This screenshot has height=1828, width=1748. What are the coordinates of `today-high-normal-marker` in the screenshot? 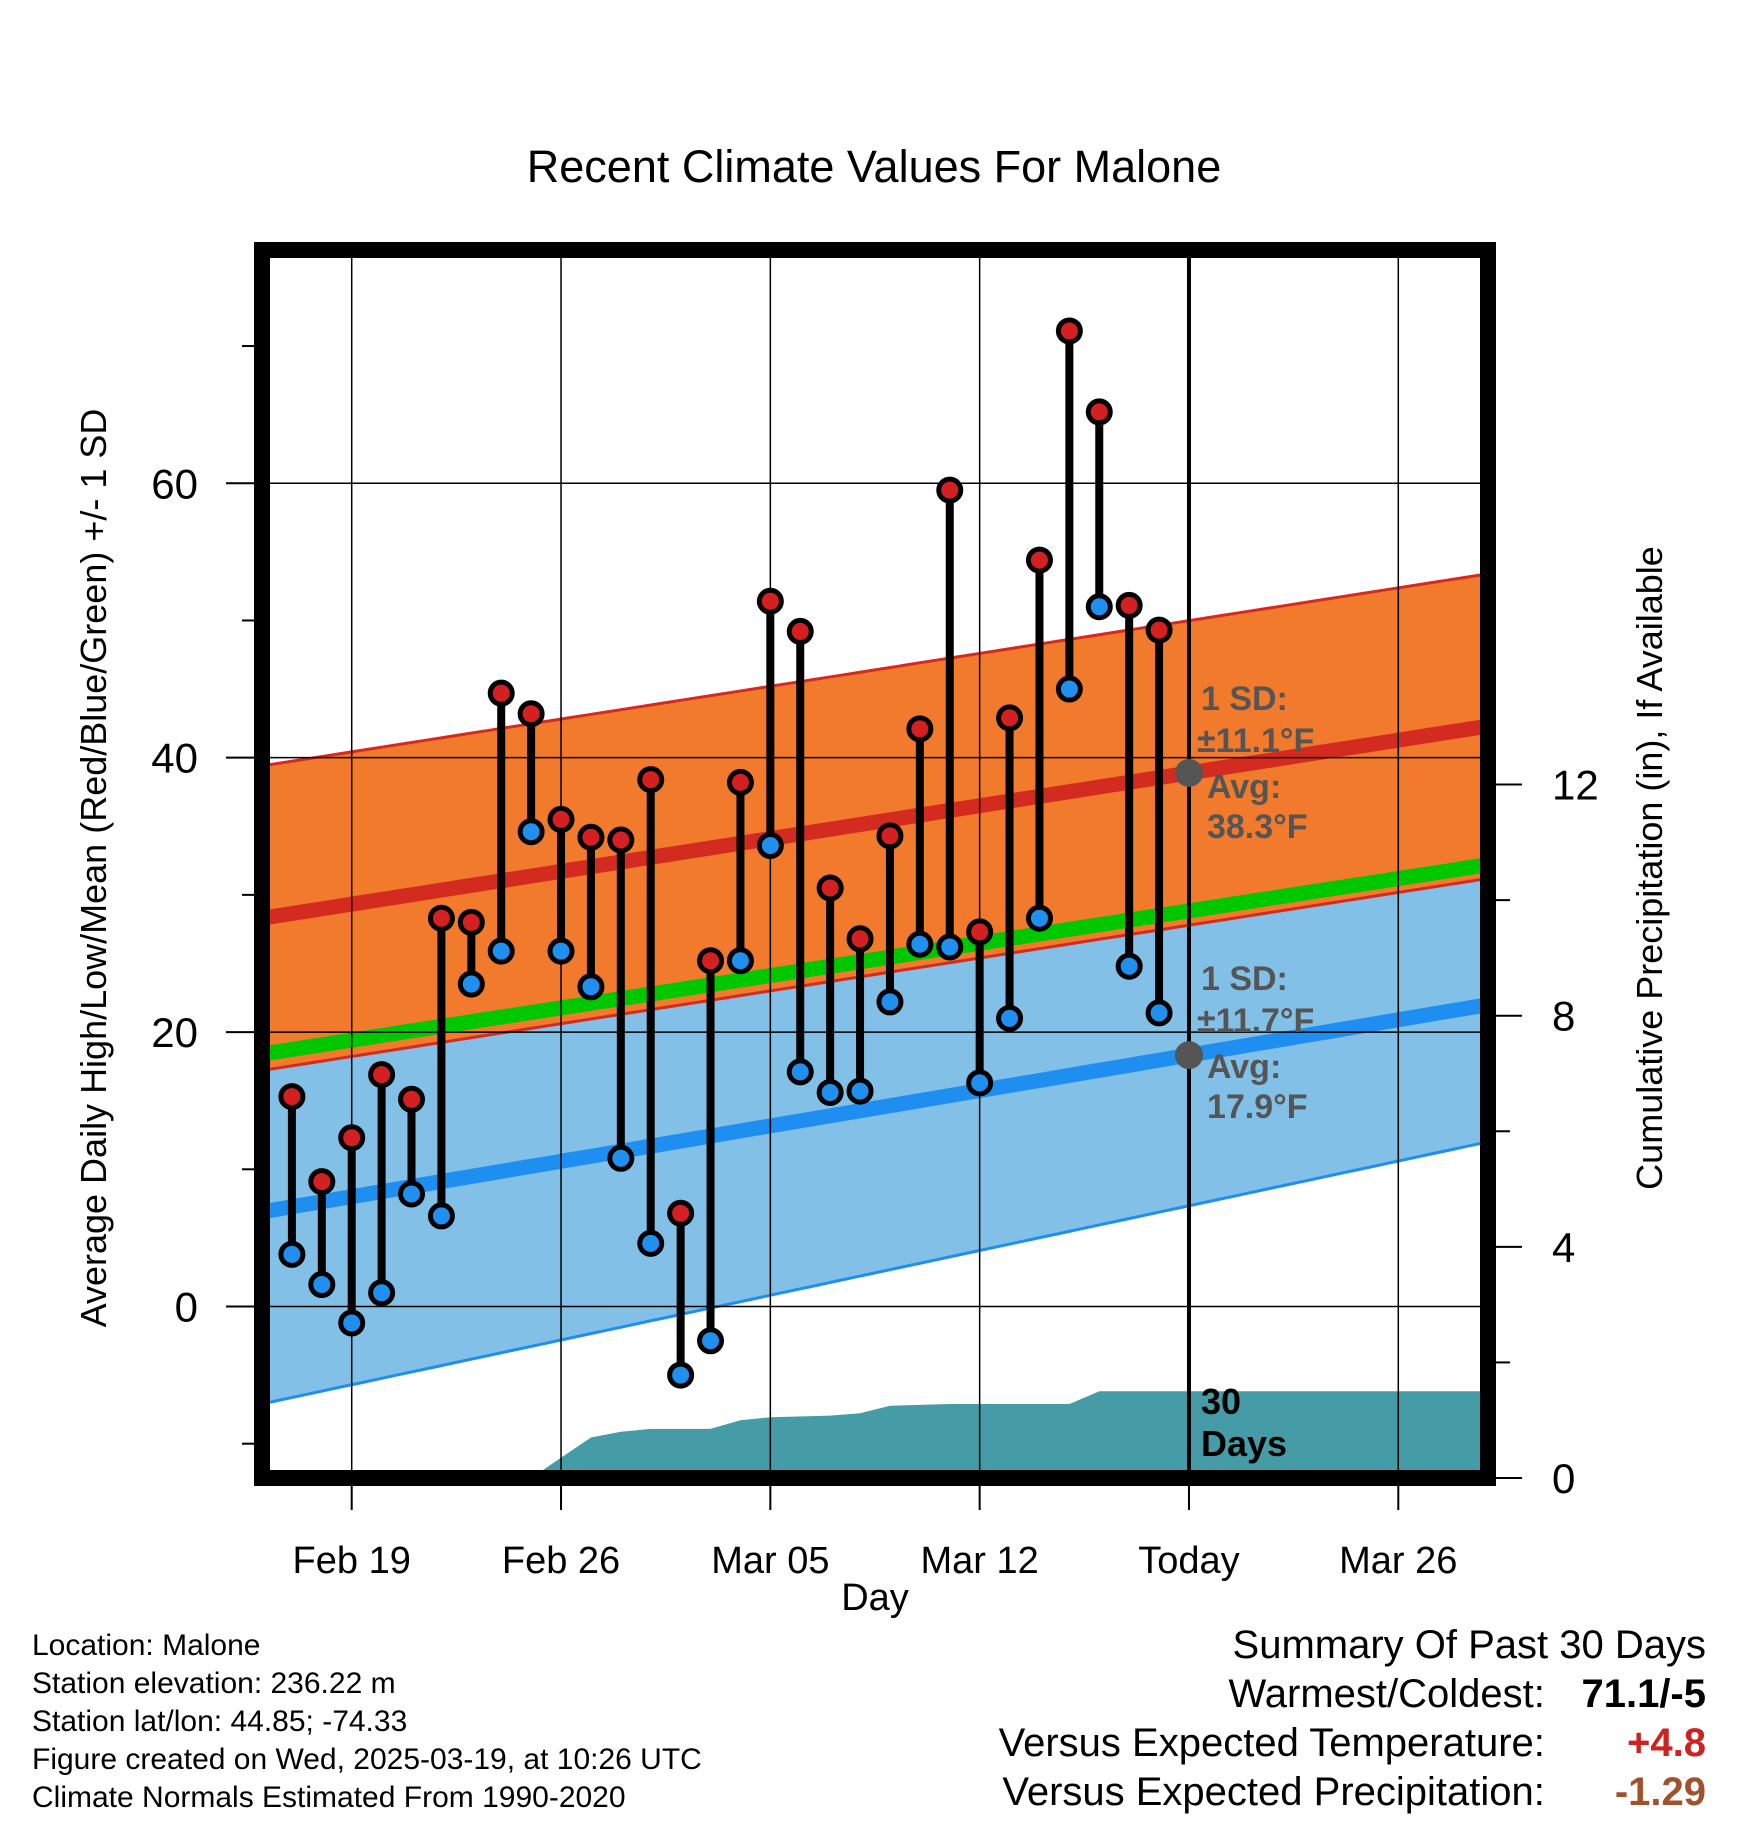 It's located at (1188, 772).